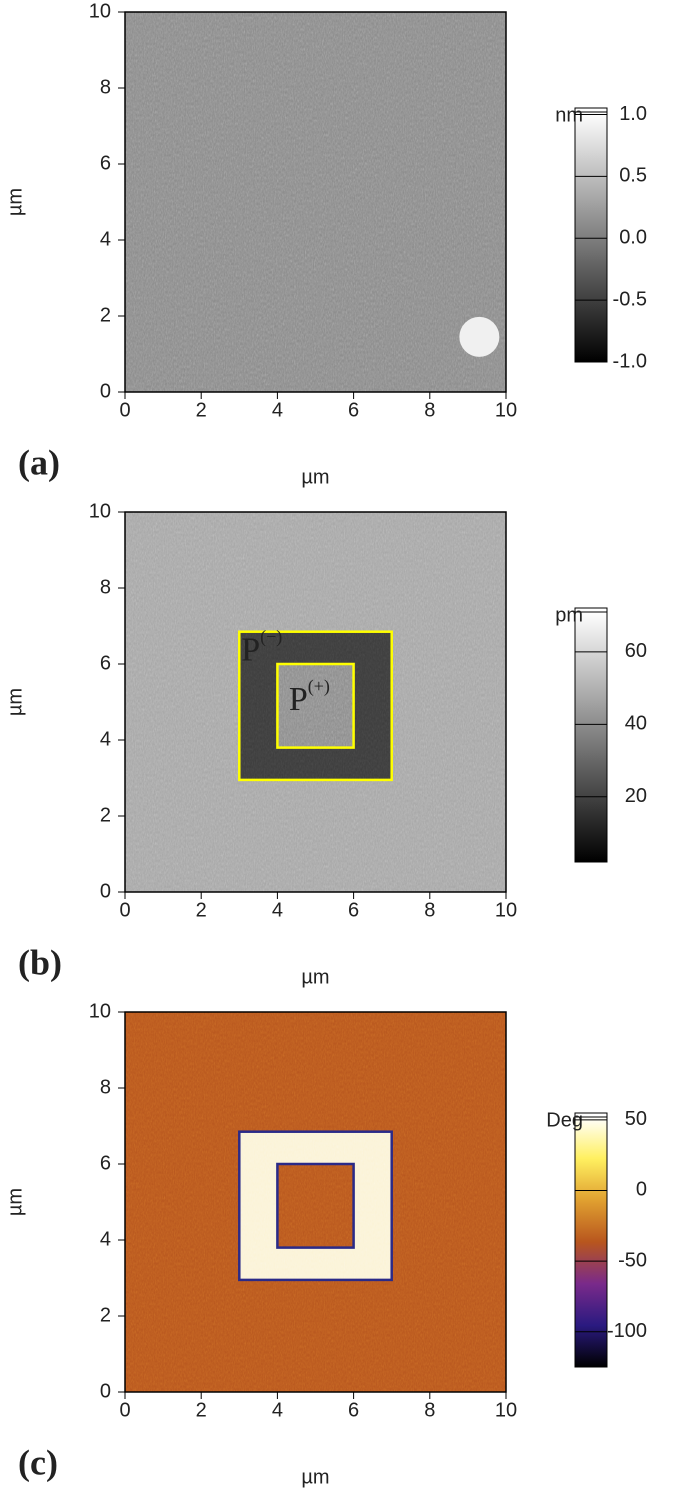 This screenshot has height=1497, width=675. Describe the element at coordinates (39, 462) in the screenshot. I see `panel-label: (a)` at that location.